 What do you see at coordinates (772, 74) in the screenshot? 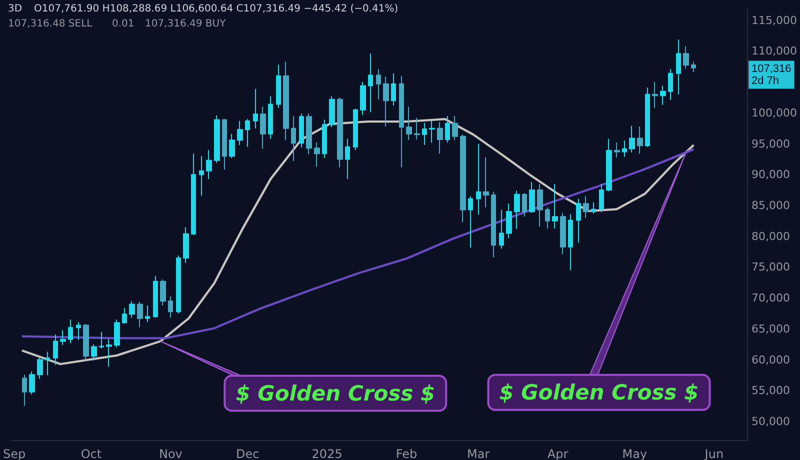
I see `text: 107,316 2d 7h` at bounding box center [772, 74].